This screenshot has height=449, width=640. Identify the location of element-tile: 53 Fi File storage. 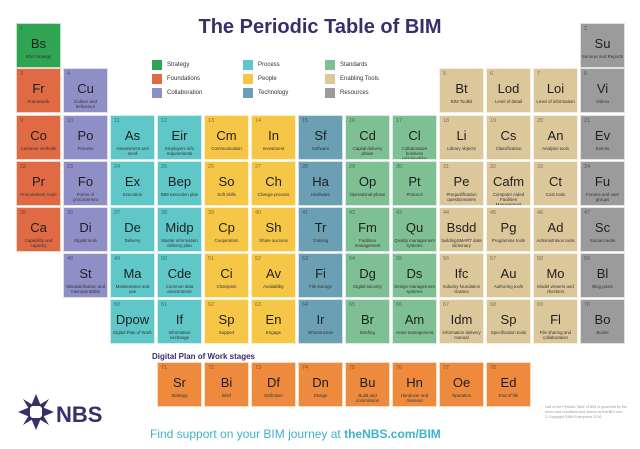
(320, 275).